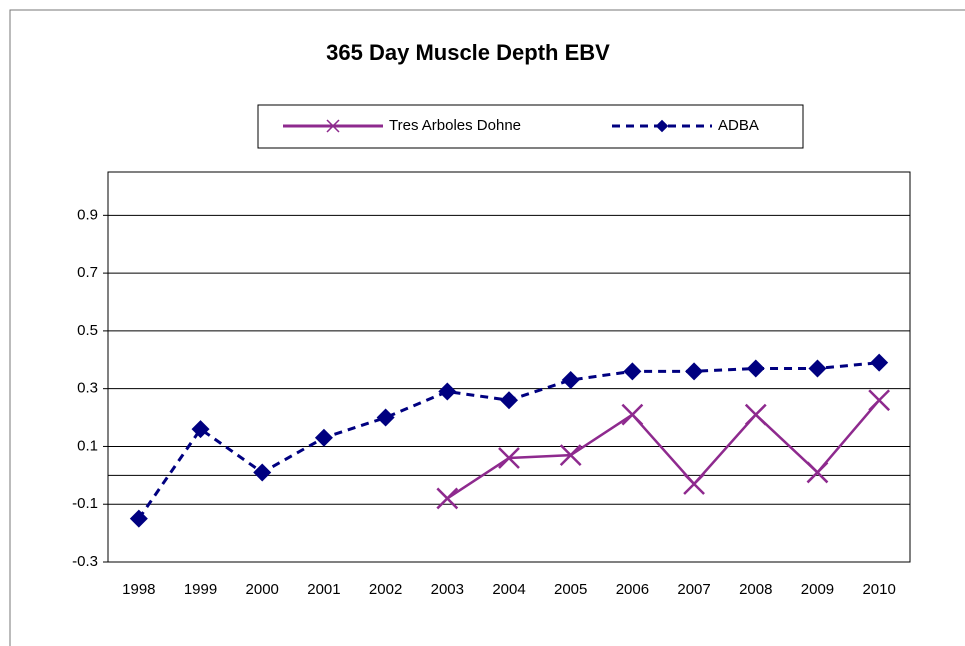 The image size is (965, 646). I want to click on chart-title: 365 Day Muscle Depth EBV, so click(468, 52).